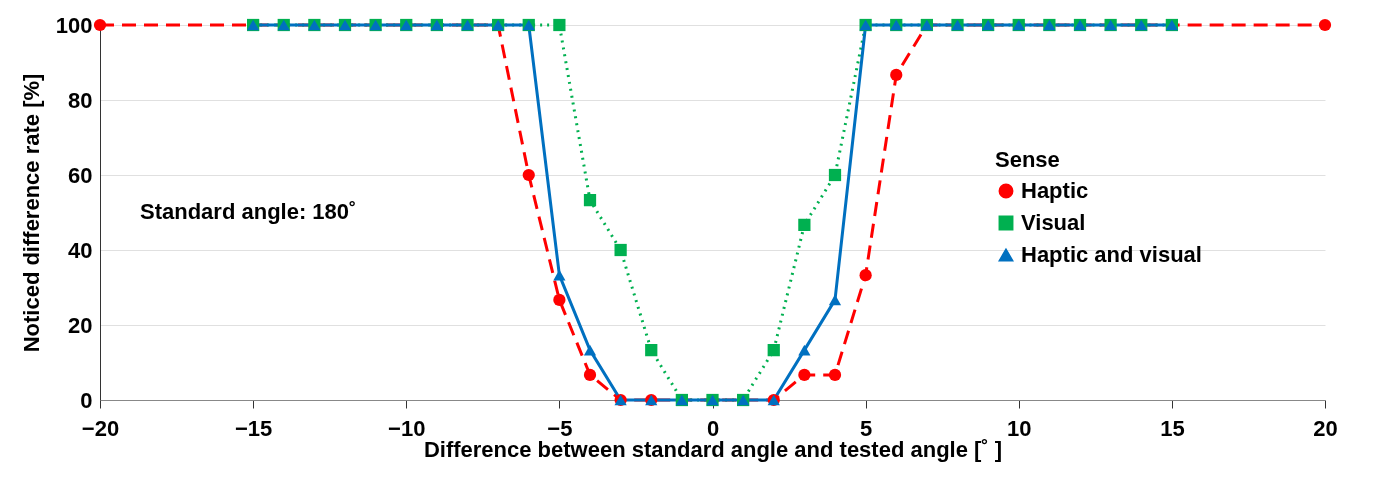  Describe the element at coordinates (100, 428) in the screenshot. I see `x-tick-label: −20` at that location.